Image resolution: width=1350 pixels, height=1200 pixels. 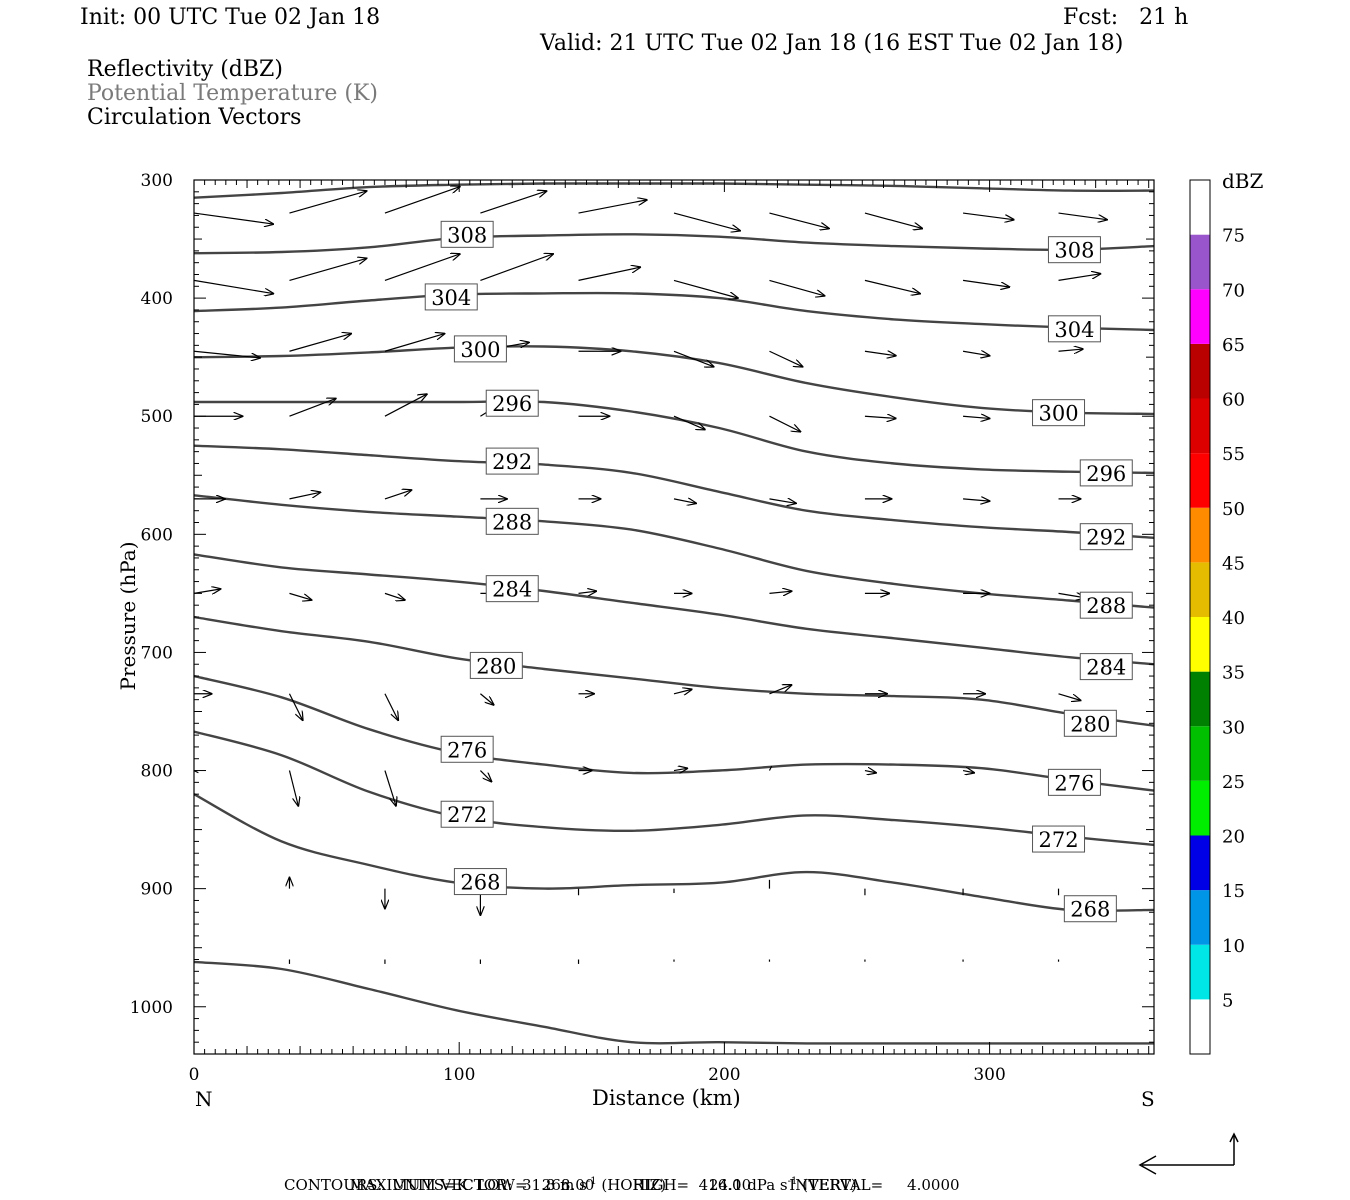 What do you see at coordinates (194, 1075) in the screenshot?
I see `x-tick-label: 0` at bounding box center [194, 1075].